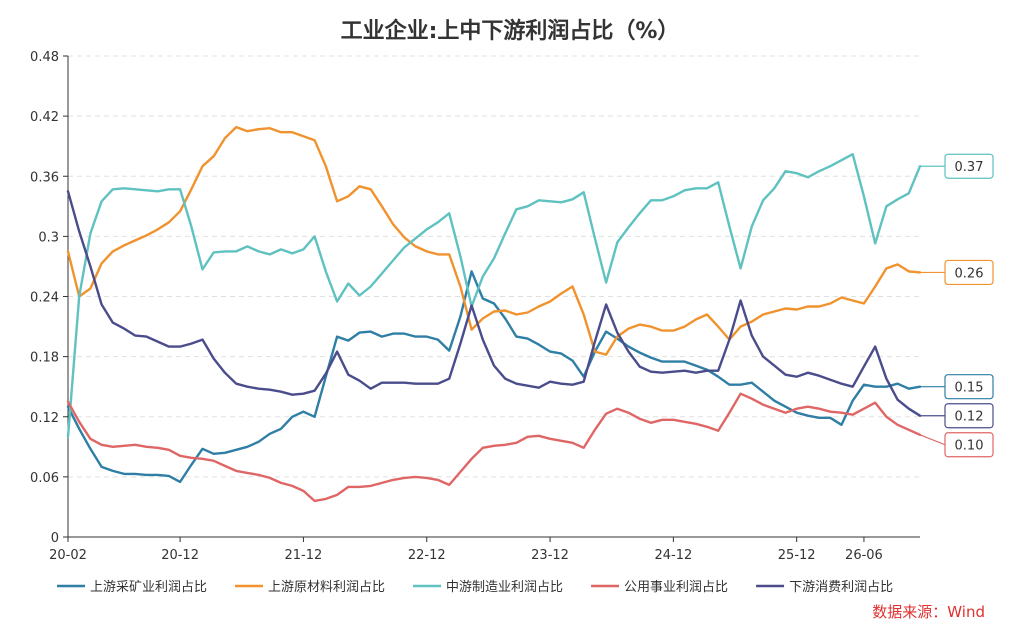 Image resolution: width=1020 pixels, height=637 pixels. Describe the element at coordinates (44, 358) in the screenshot. I see `y-tick-label: 0.18` at that location.